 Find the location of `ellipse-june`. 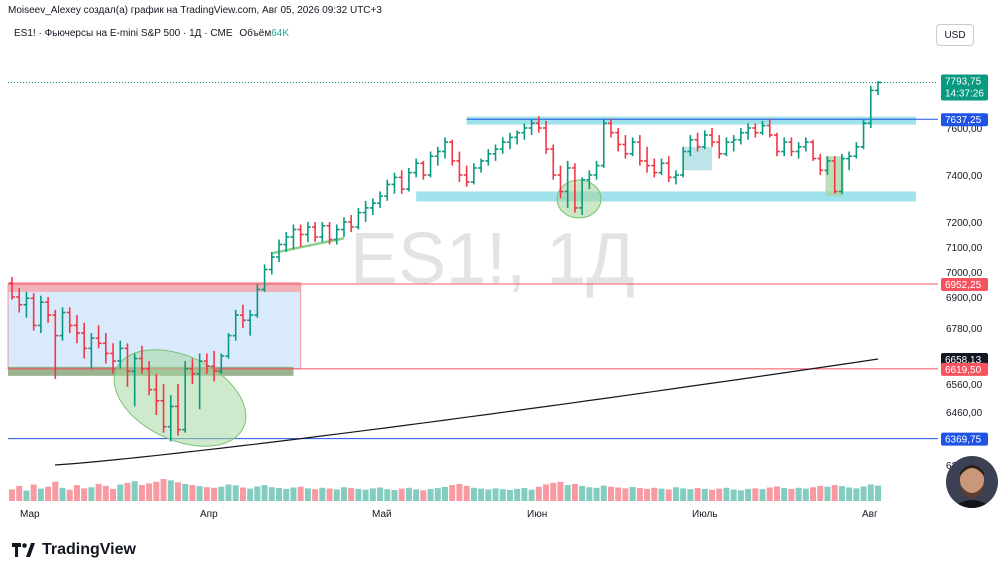

ellipse-june is located at coordinates (579, 199).